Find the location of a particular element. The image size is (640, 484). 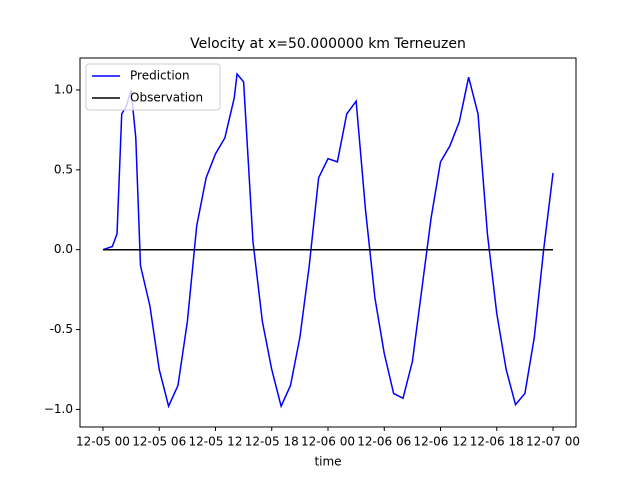

y-tick-label: 0.0 is located at coordinates (63, 249).